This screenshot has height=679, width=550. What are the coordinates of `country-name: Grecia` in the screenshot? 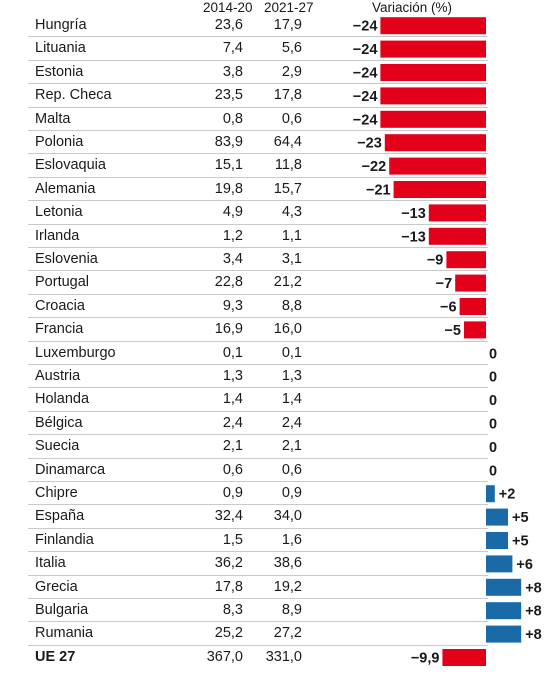 It's located at (56, 586).